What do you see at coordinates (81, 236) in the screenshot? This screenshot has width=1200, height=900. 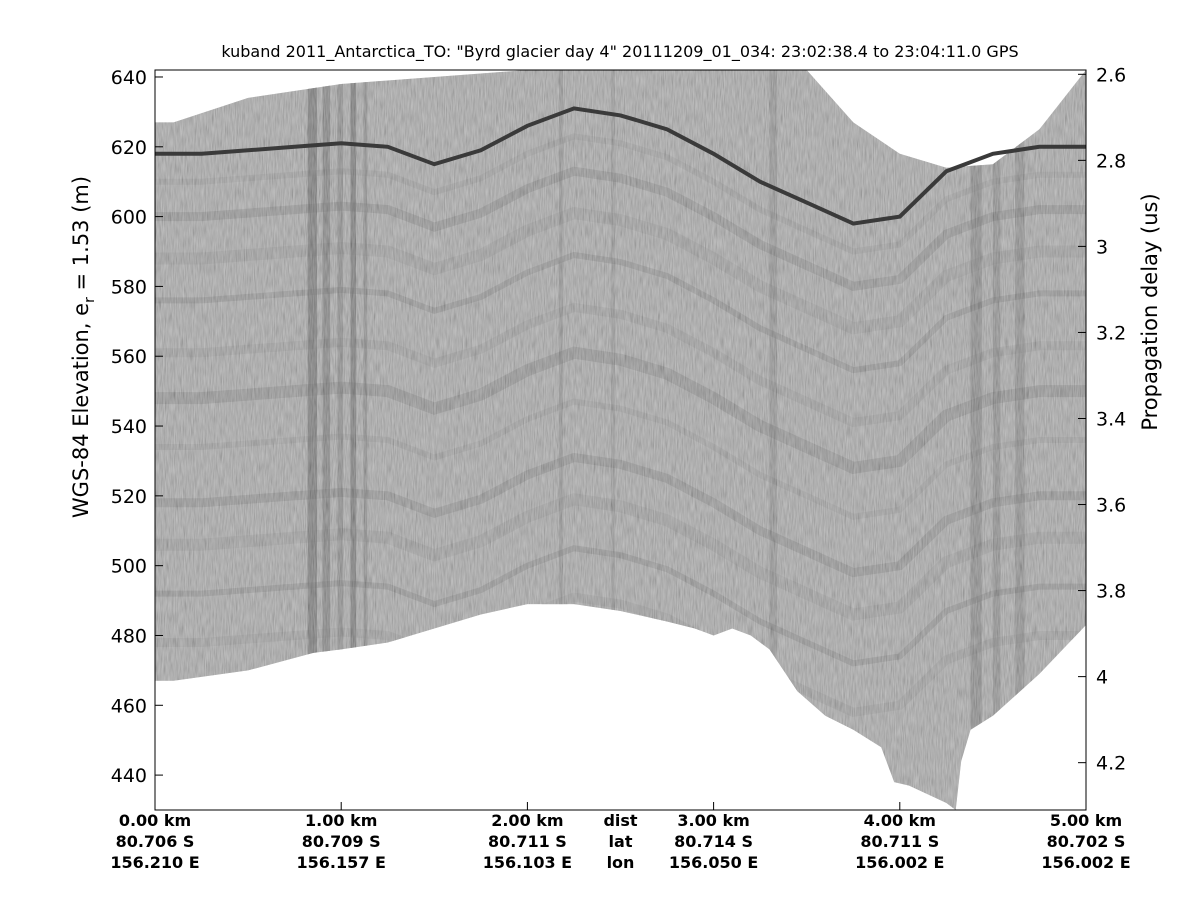 I see `y-axis-title-suffix: = 1.53 (m)` at bounding box center [81, 236].